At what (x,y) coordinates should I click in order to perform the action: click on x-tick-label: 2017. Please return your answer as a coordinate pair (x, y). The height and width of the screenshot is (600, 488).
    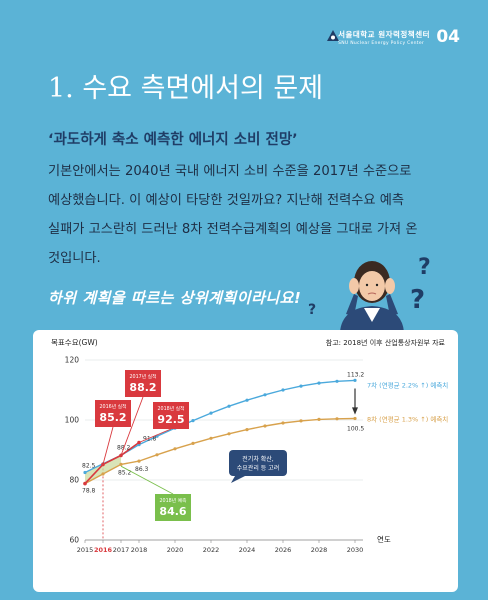
    Looking at the image, I should click on (121, 550).